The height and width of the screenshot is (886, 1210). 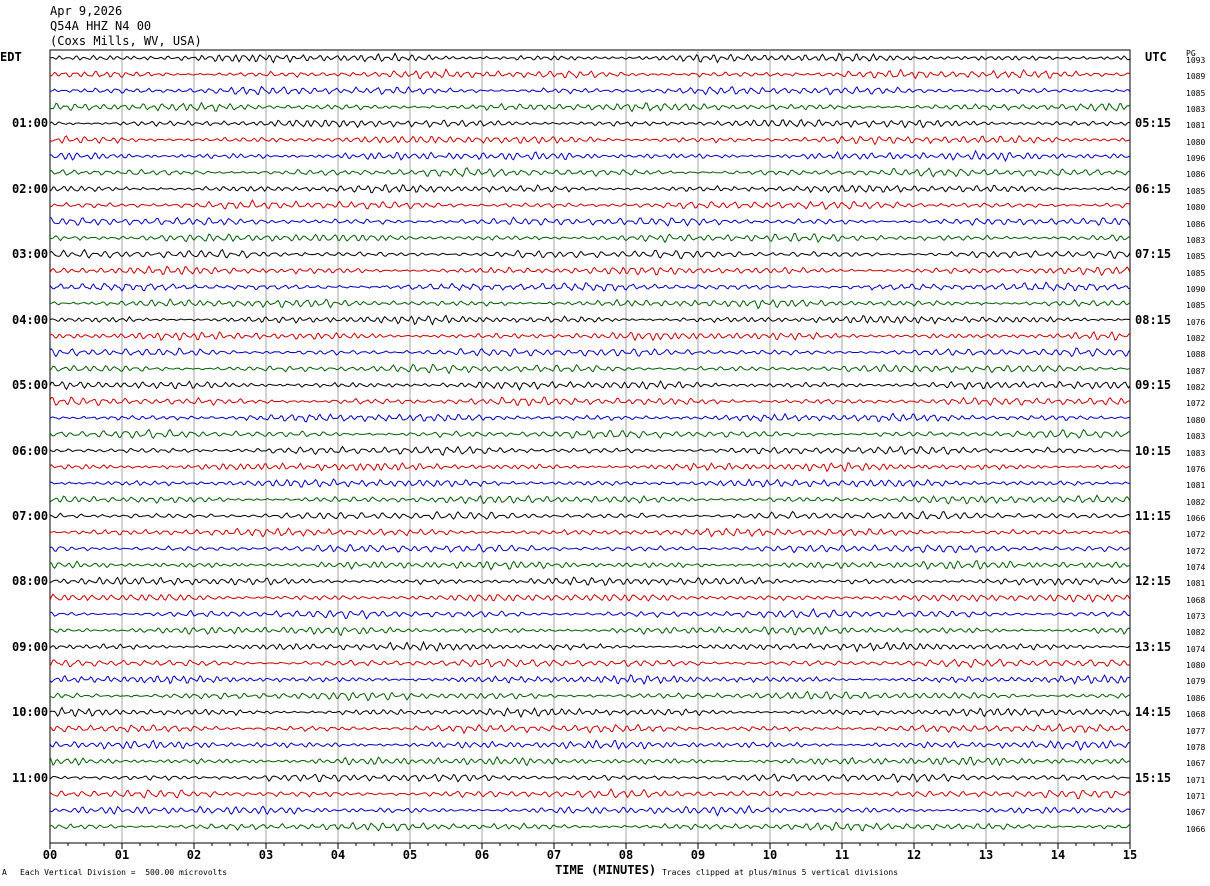 I want to click on trace-value-label: 1078, so click(x=1196, y=747).